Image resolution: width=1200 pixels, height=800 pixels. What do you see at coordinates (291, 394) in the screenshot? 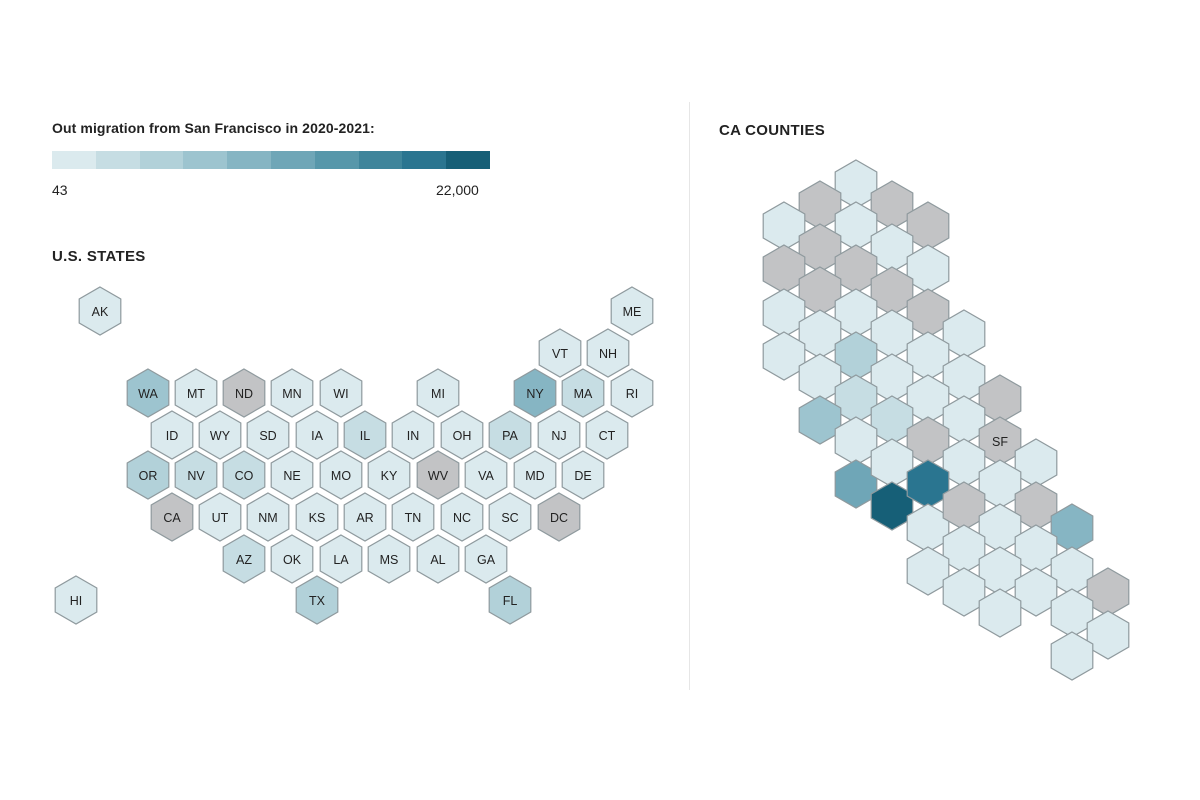
I see `state-label: MN` at bounding box center [291, 394].